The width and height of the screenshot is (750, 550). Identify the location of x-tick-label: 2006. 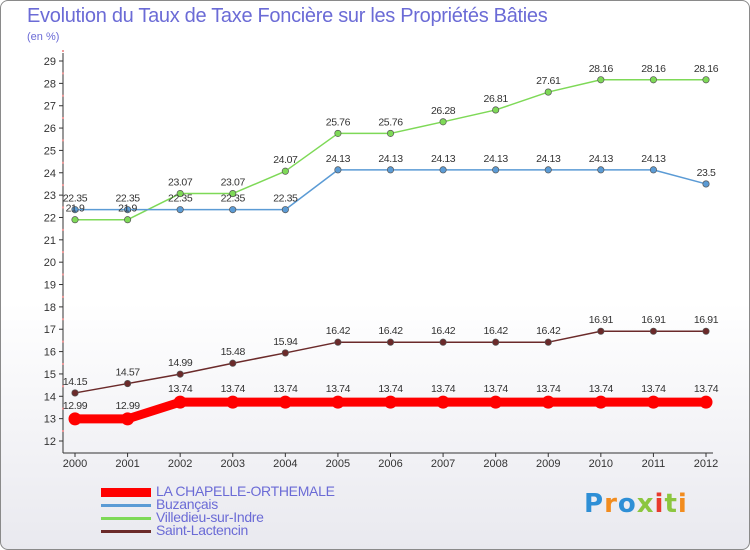
(390, 464).